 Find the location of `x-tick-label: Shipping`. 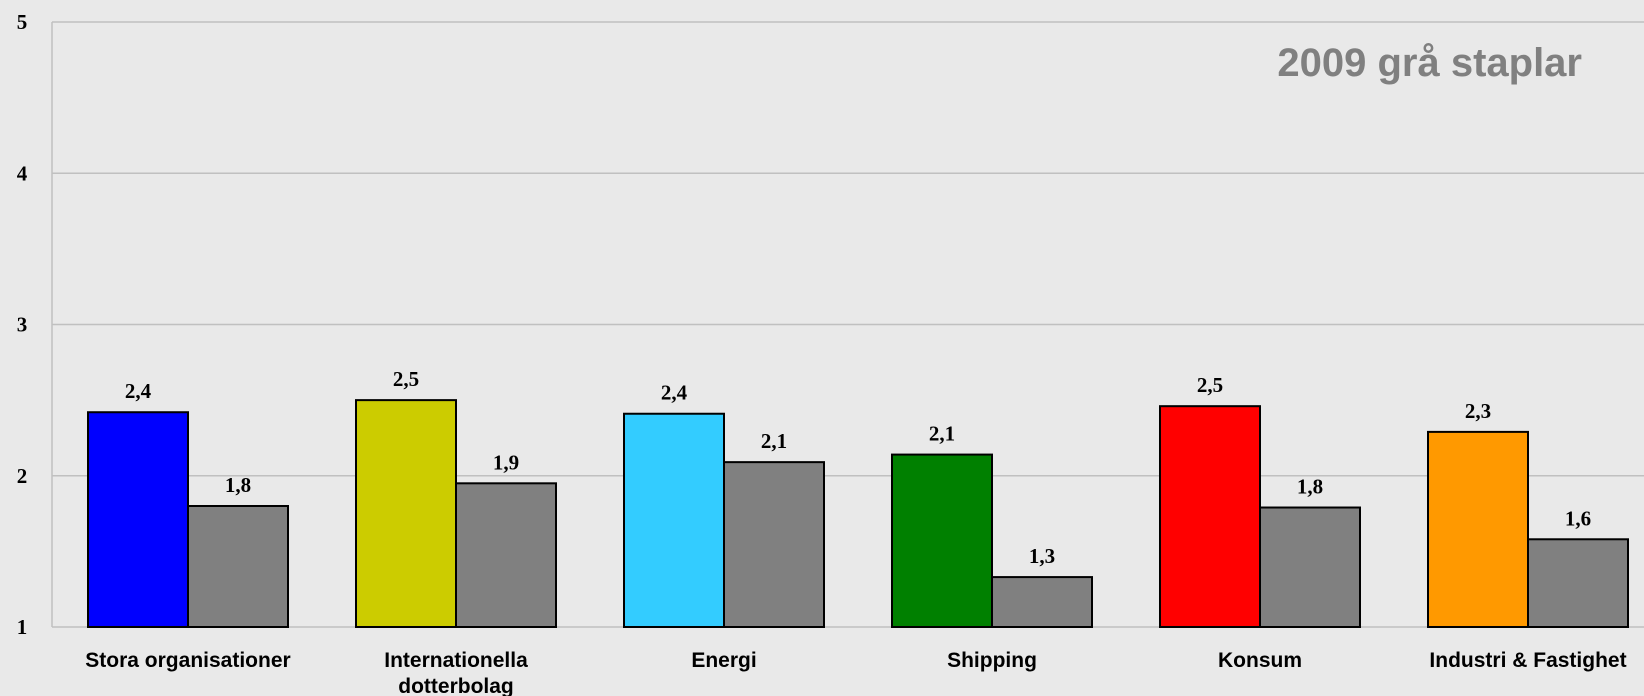

x-tick-label: Shipping is located at coordinates (992, 660).